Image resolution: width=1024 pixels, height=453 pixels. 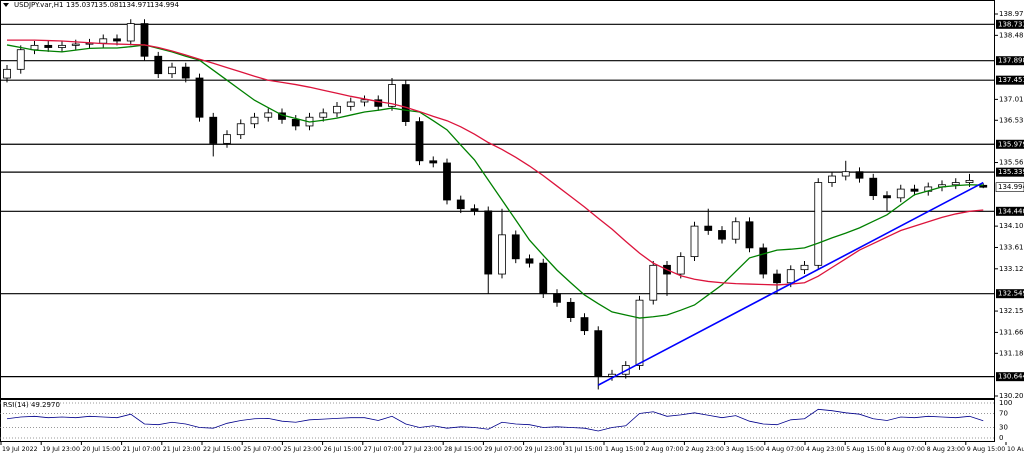 I want to click on rsi-frame, so click(x=497, y=420).